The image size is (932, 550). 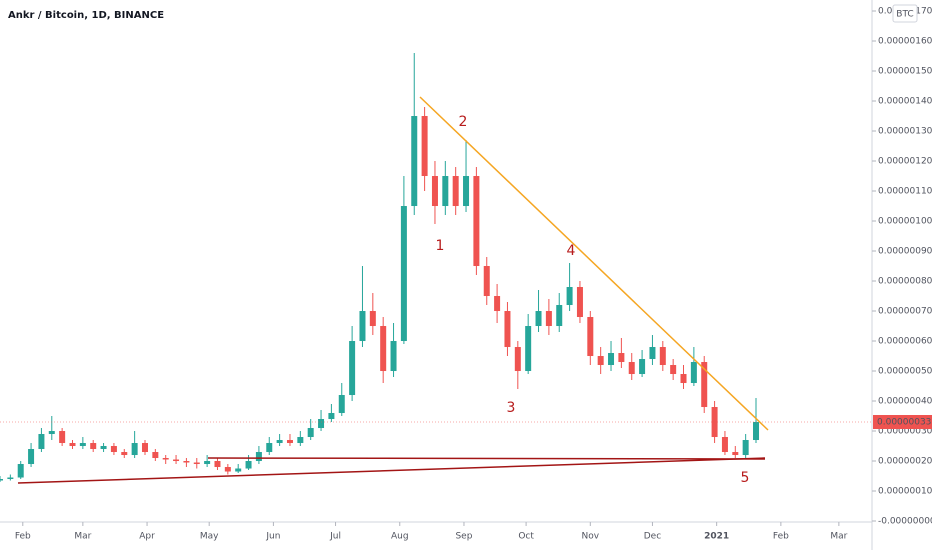 I want to click on y-tick-label: 0.00000040, so click(x=905, y=402).